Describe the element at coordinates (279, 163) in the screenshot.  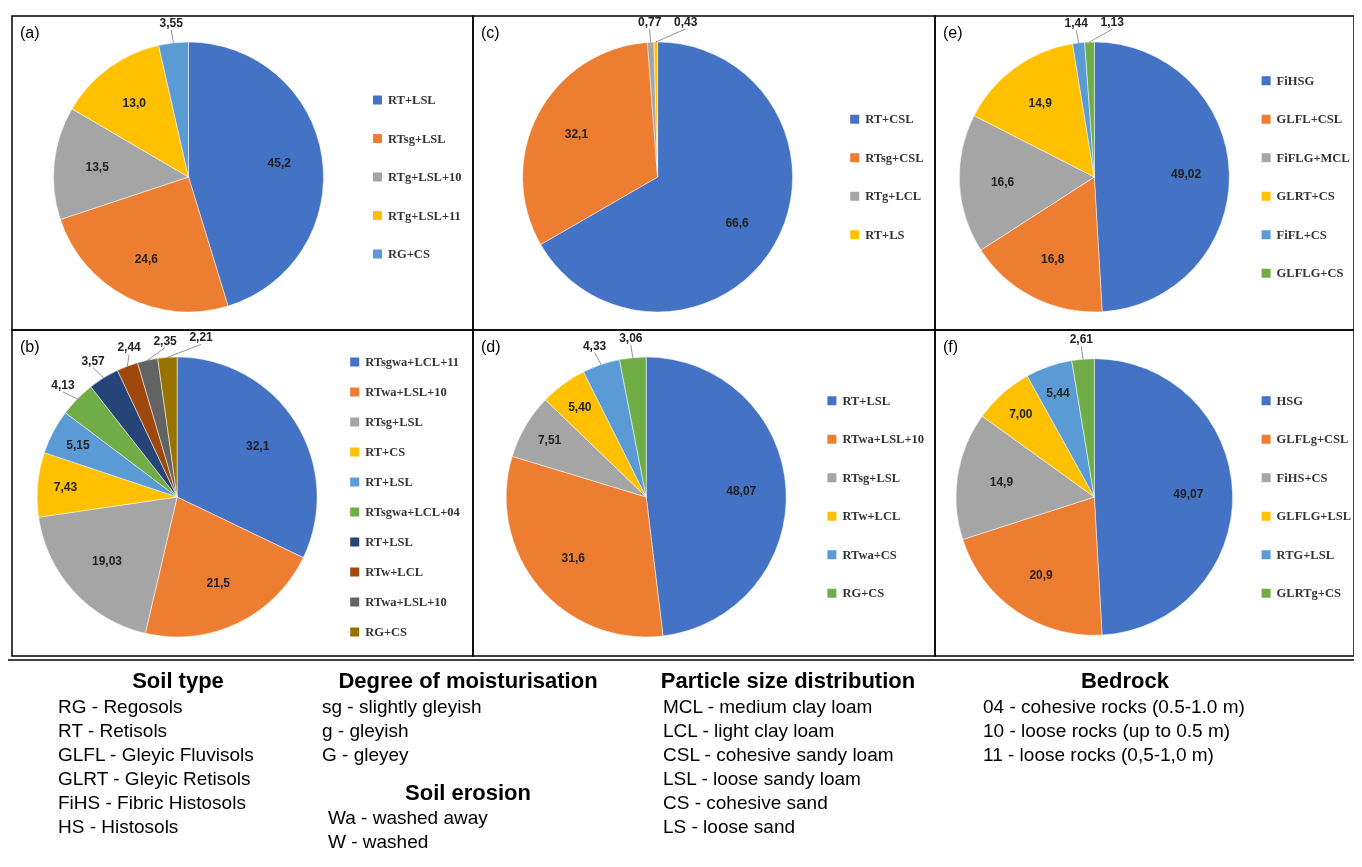
I see `data-label: 45,2` at that location.